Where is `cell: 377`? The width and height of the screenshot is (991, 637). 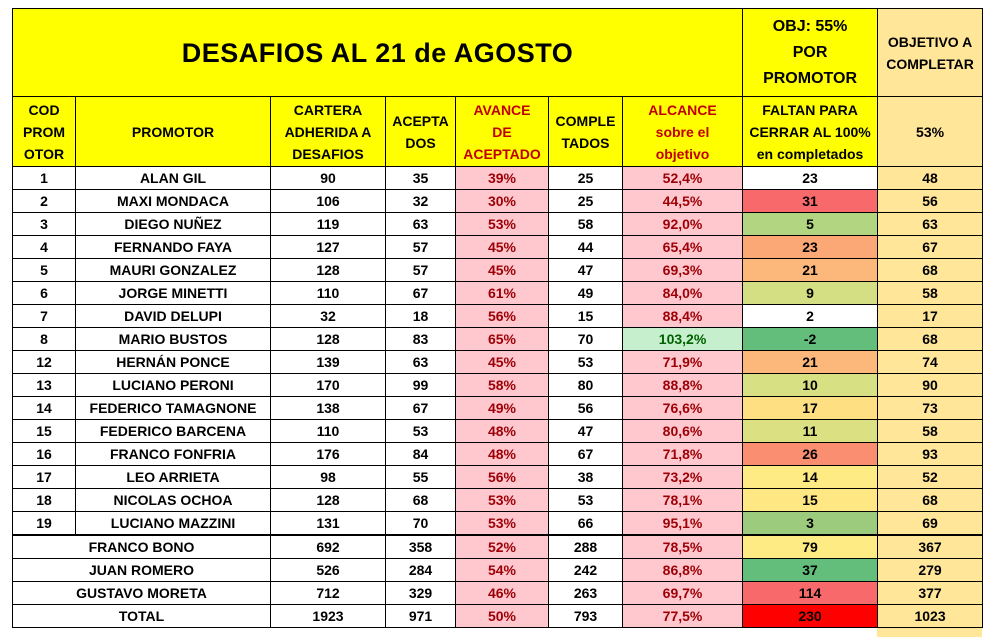
cell: 377 is located at coordinates (930, 593).